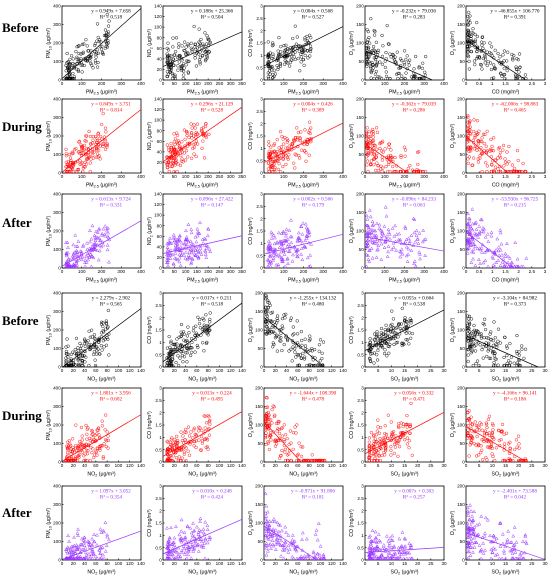 This screenshot has height=579, width=550. I want to click on x-tick-label: 20, so click(74, 370).